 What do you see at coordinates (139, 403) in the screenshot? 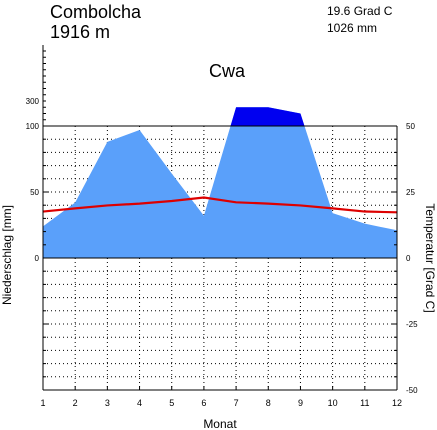
I see `x-tick-label: 4` at bounding box center [139, 403].